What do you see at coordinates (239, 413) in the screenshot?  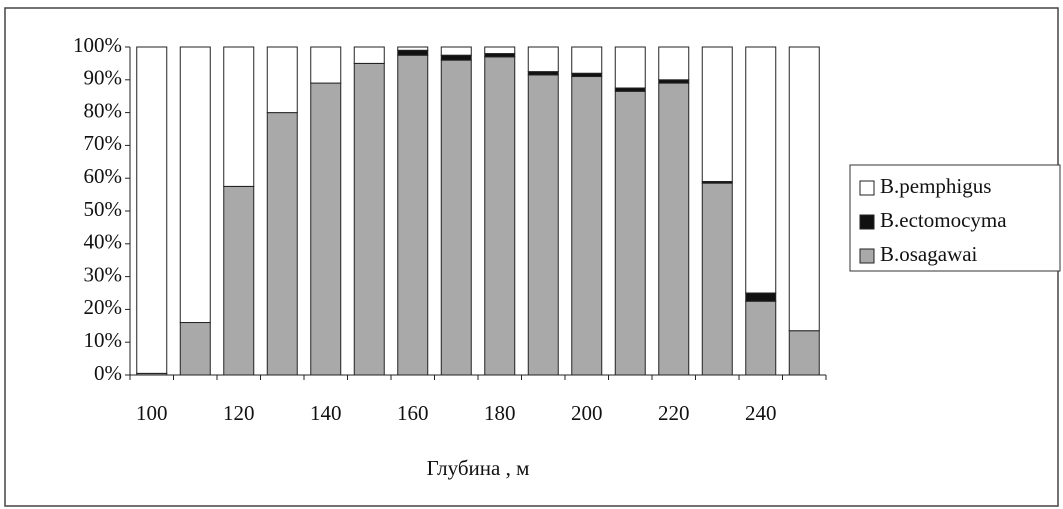 I see `x-tick-label: 120` at bounding box center [239, 413].